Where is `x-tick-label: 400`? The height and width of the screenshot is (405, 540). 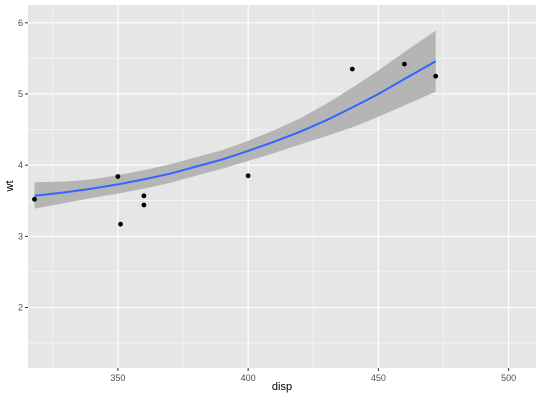
x-tick-label: 400 is located at coordinates (248, 378).